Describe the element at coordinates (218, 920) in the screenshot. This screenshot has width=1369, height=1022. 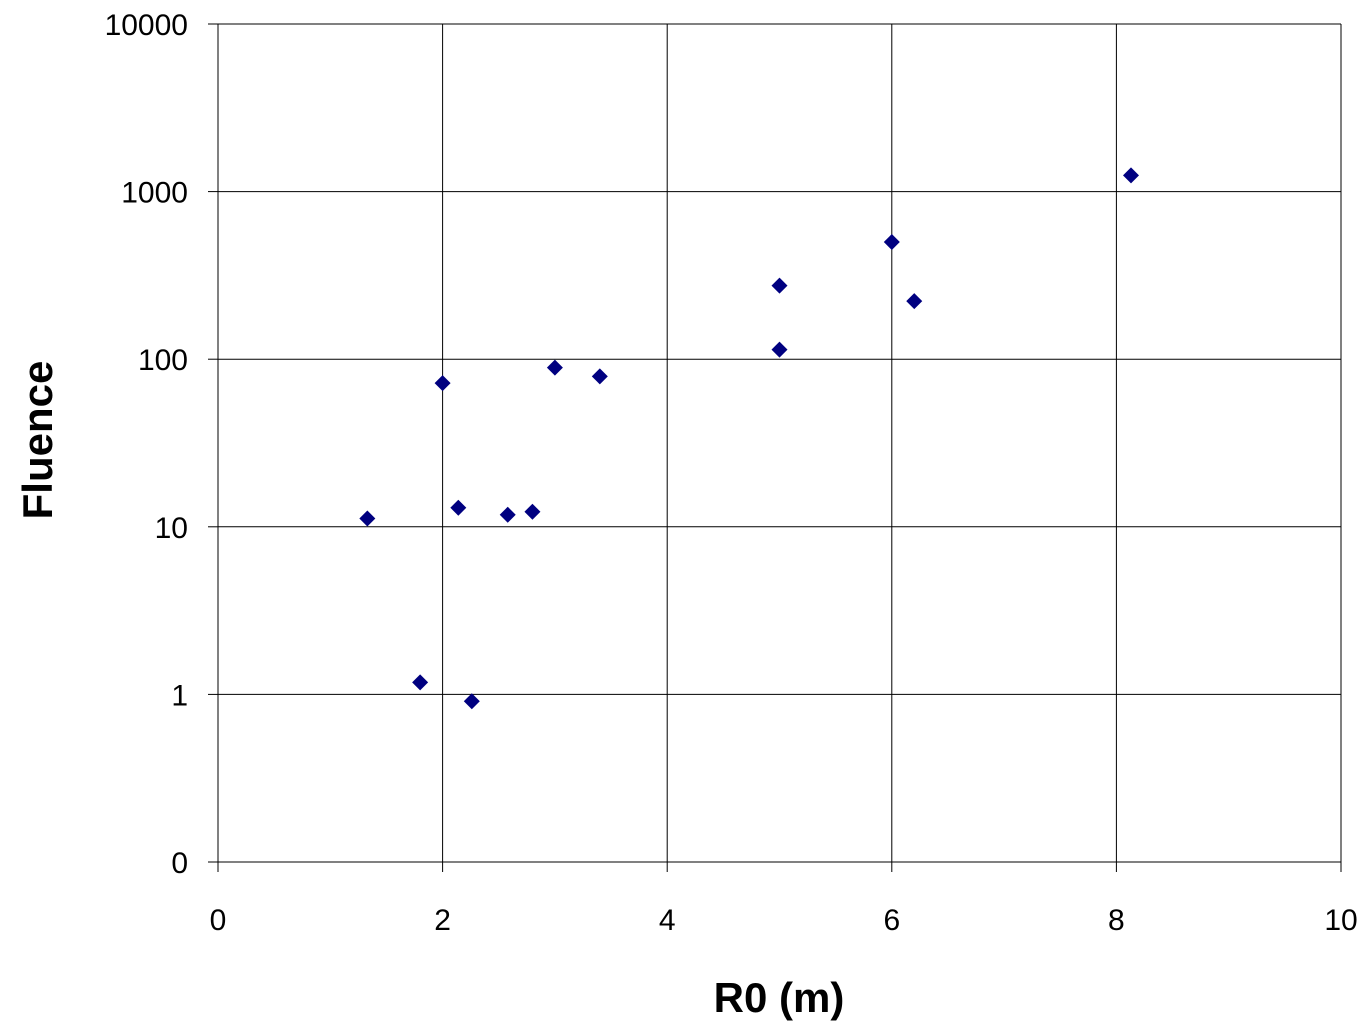
I see `x-tick-label: 0` at that location.